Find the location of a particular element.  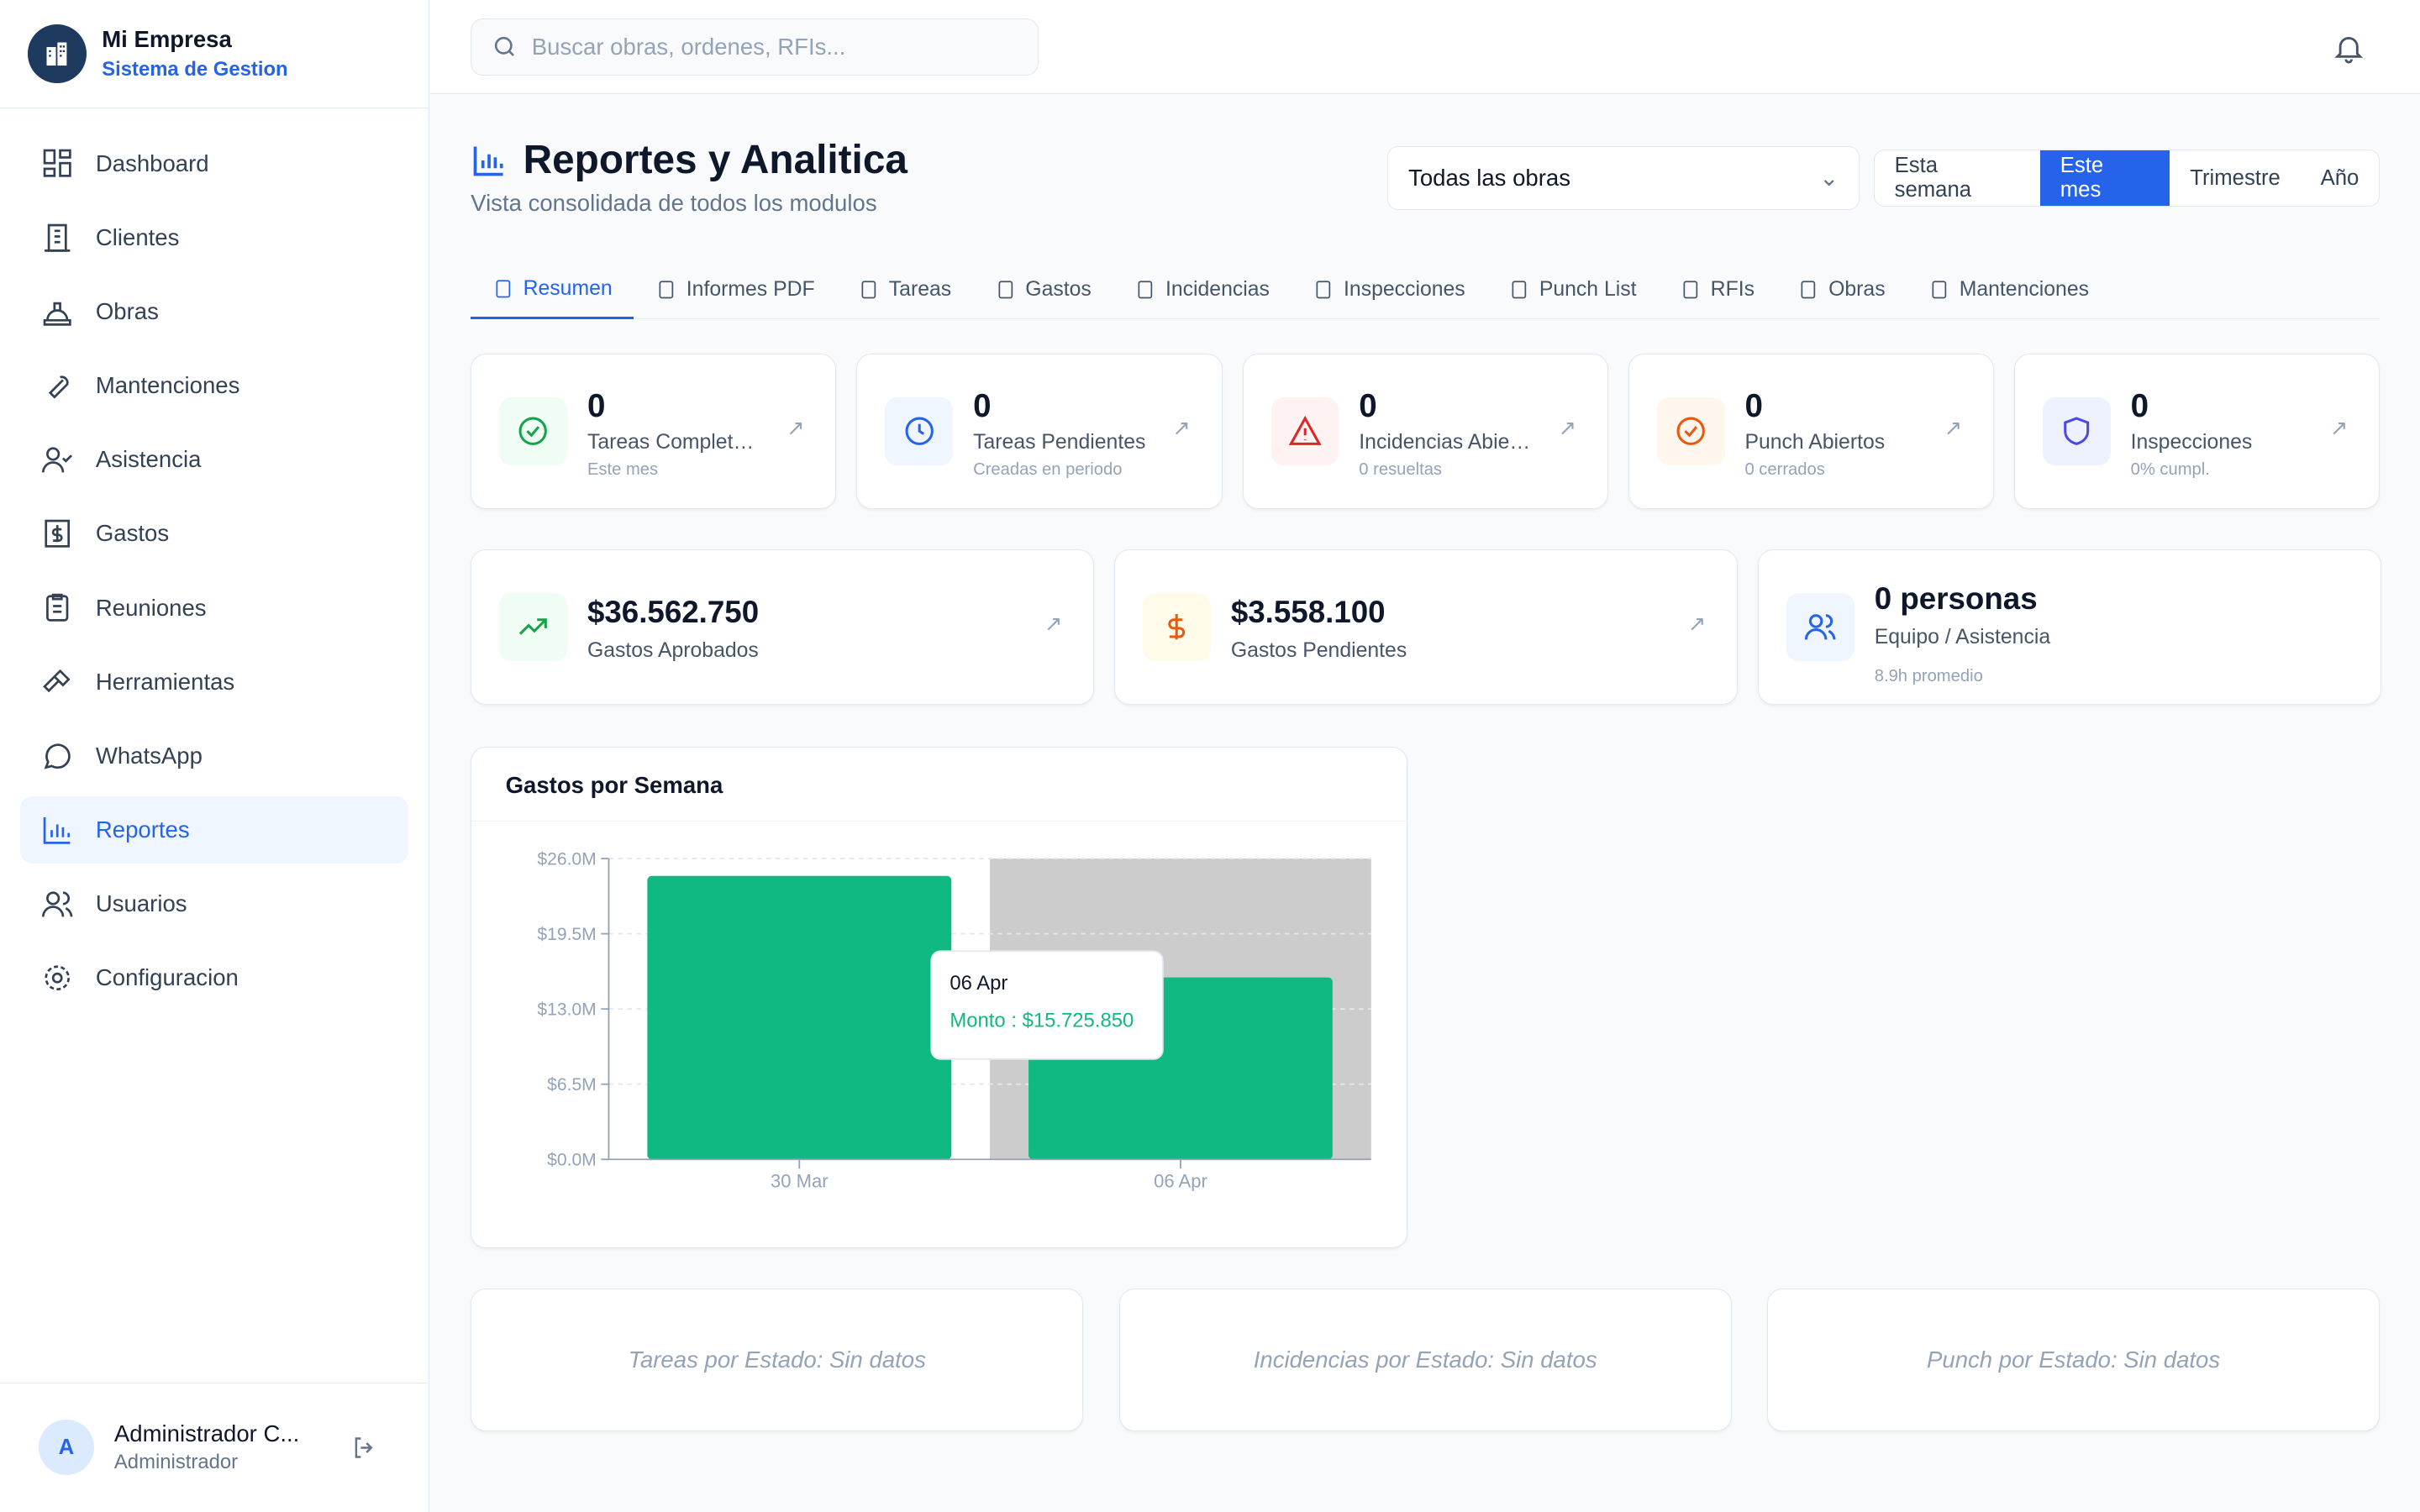

chart-title: Gastos por Semana is located at coordinates (939, 785).